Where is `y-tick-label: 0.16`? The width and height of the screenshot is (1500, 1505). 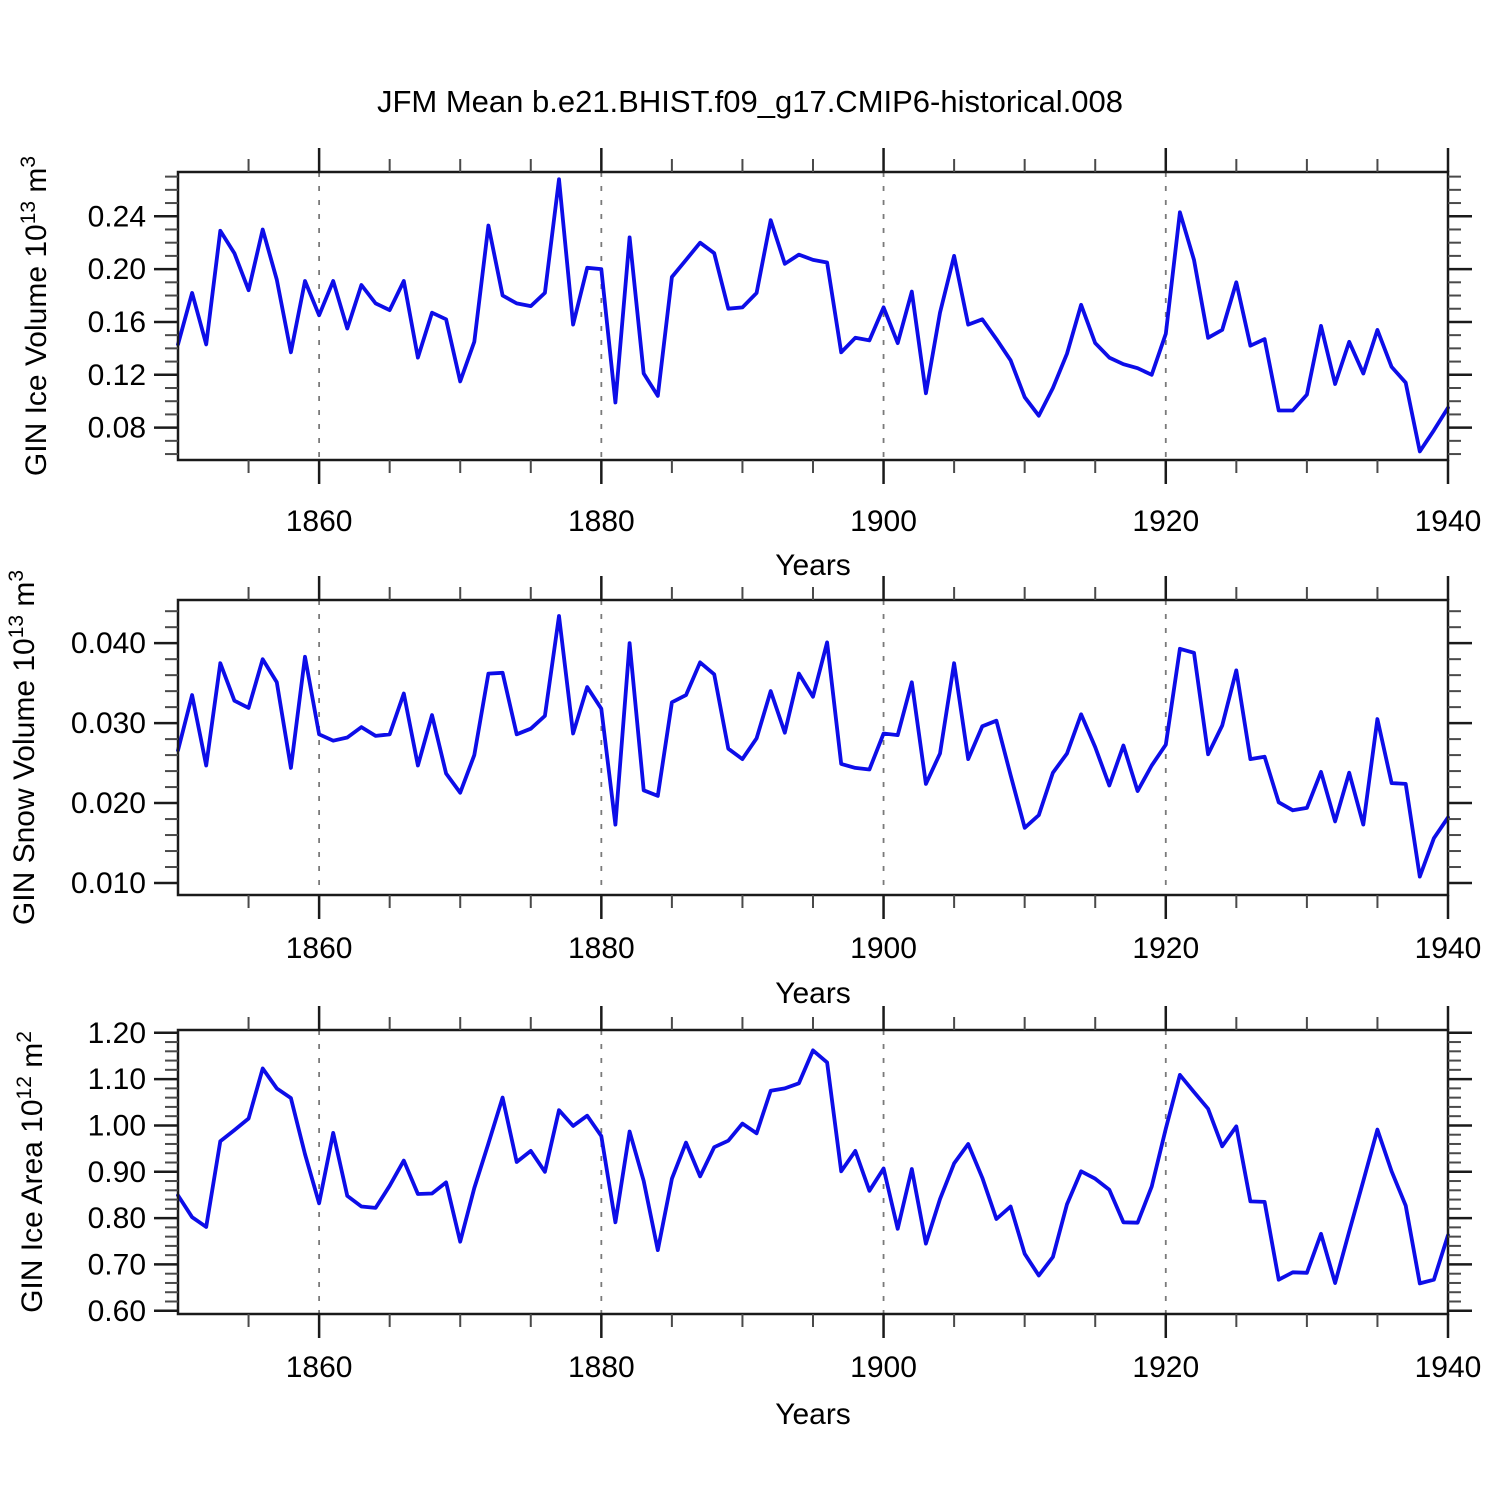
y-tick-label: 0.16 is located at coordinates (117, 322).